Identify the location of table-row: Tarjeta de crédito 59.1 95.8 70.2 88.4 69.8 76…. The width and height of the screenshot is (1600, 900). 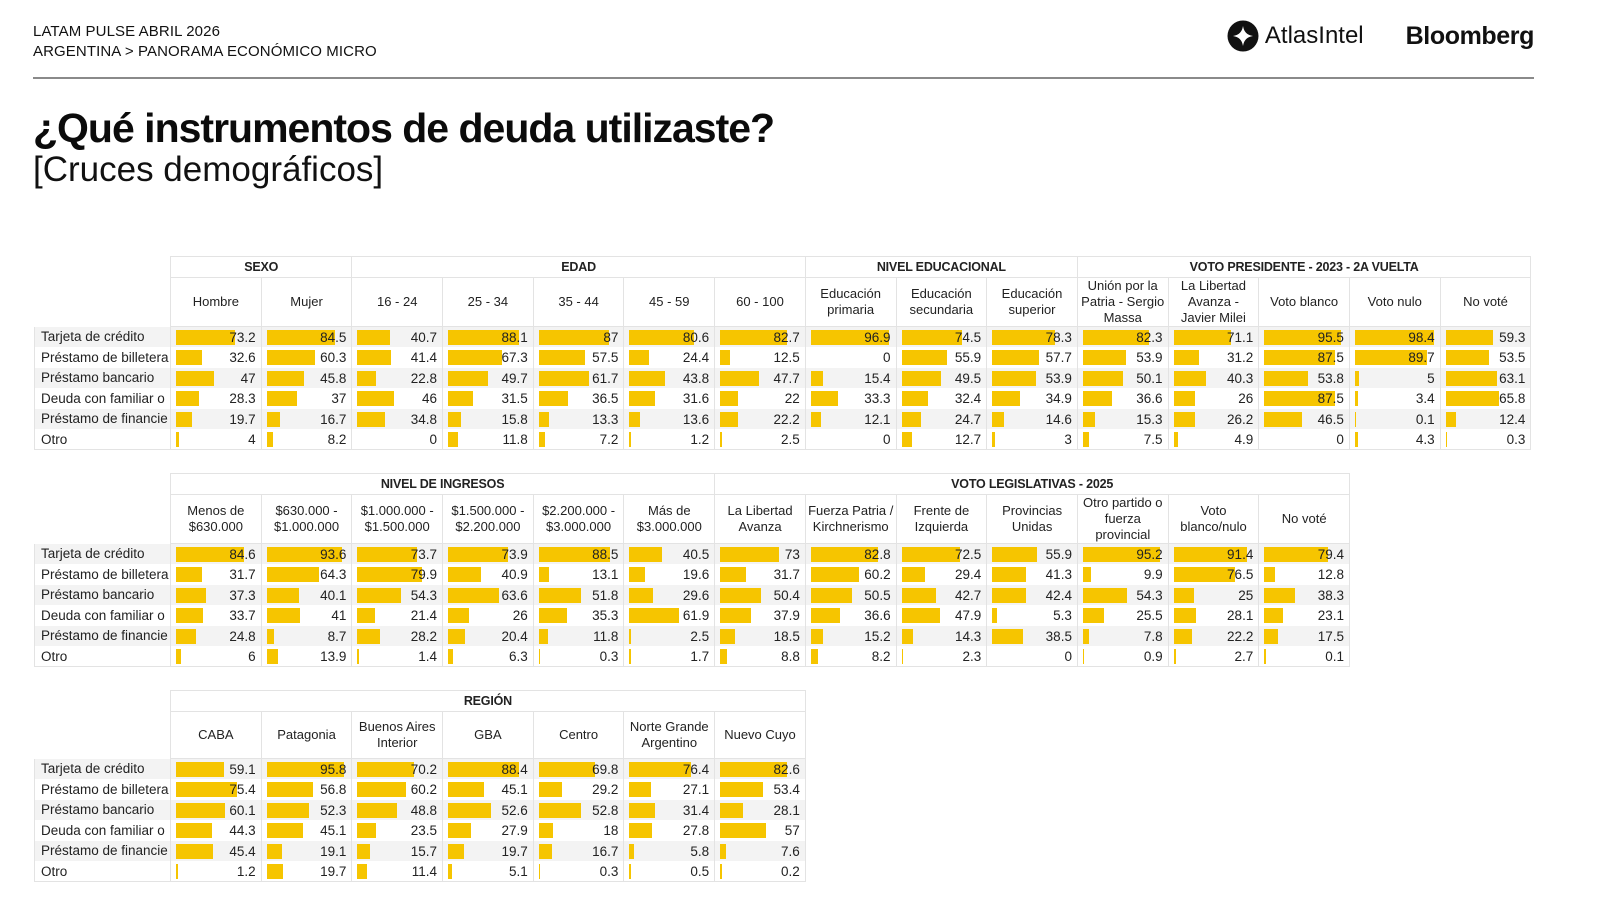
(420, 769).